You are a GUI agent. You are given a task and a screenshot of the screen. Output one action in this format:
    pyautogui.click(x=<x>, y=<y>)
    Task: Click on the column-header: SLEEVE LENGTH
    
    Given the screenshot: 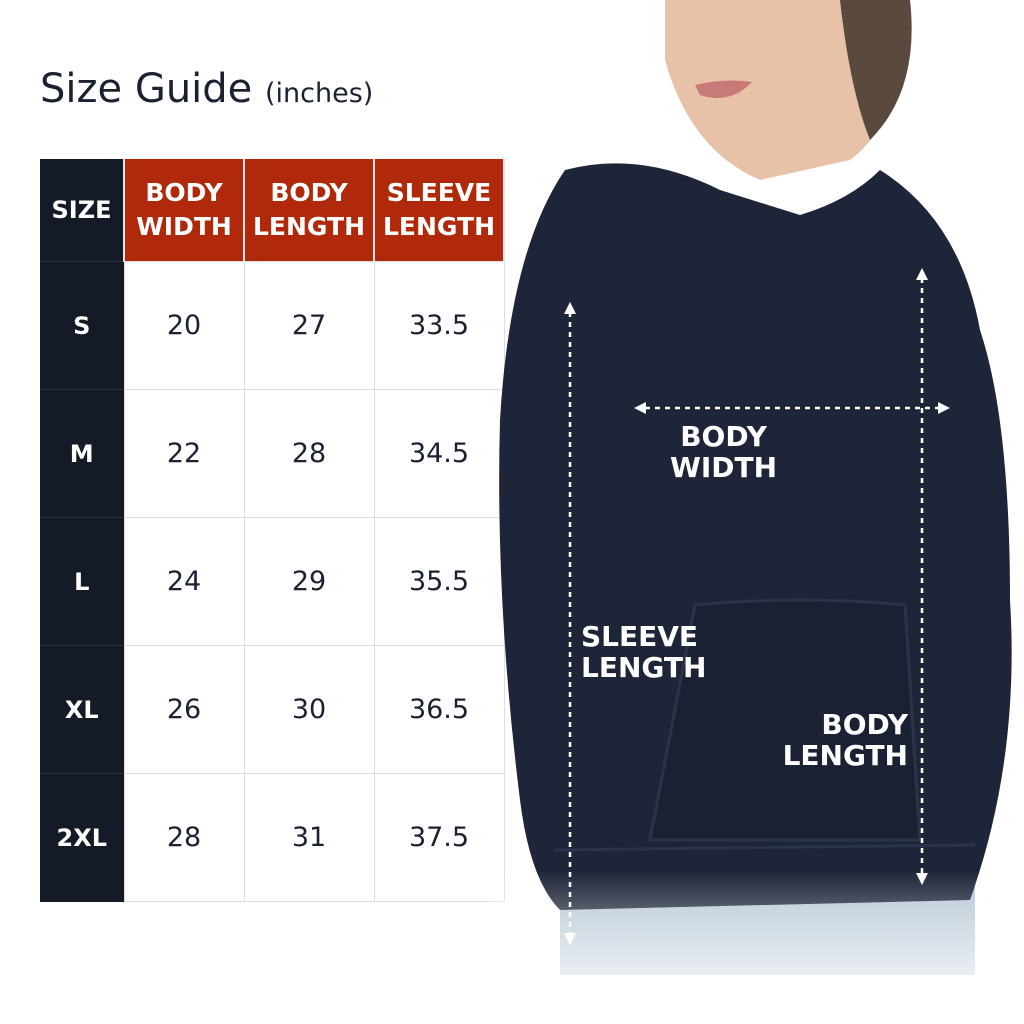 What is the action you would take?
    pyautogui.click(x=439, y=210)
    